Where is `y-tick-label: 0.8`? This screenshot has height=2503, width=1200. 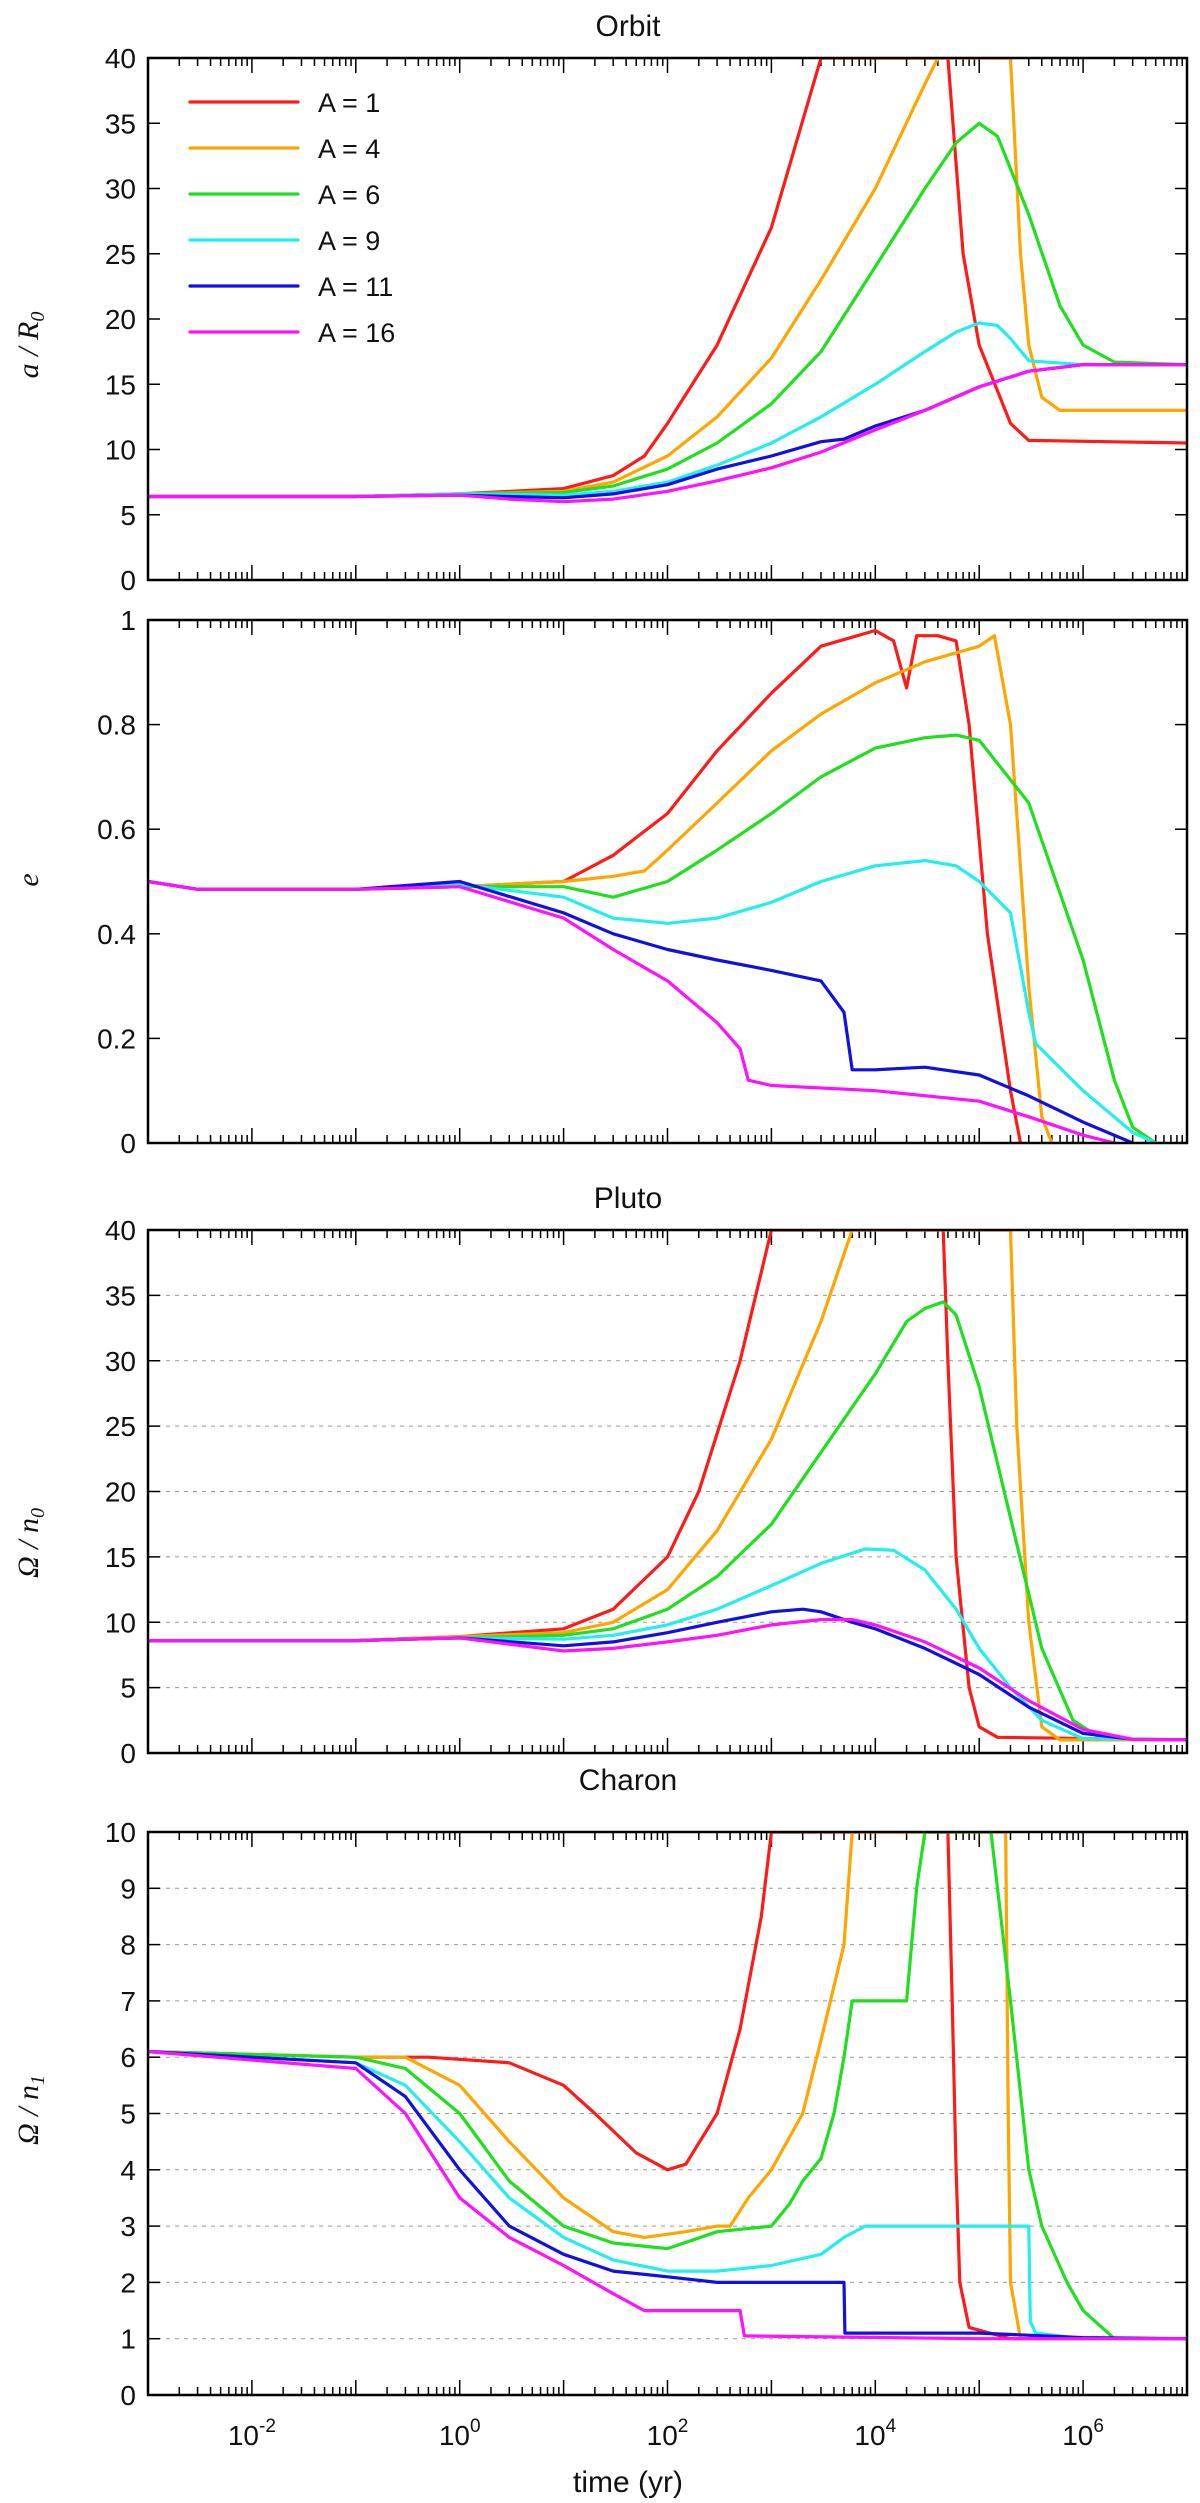 y-tick-label: 0.8 is located at coordinates (116, 725).